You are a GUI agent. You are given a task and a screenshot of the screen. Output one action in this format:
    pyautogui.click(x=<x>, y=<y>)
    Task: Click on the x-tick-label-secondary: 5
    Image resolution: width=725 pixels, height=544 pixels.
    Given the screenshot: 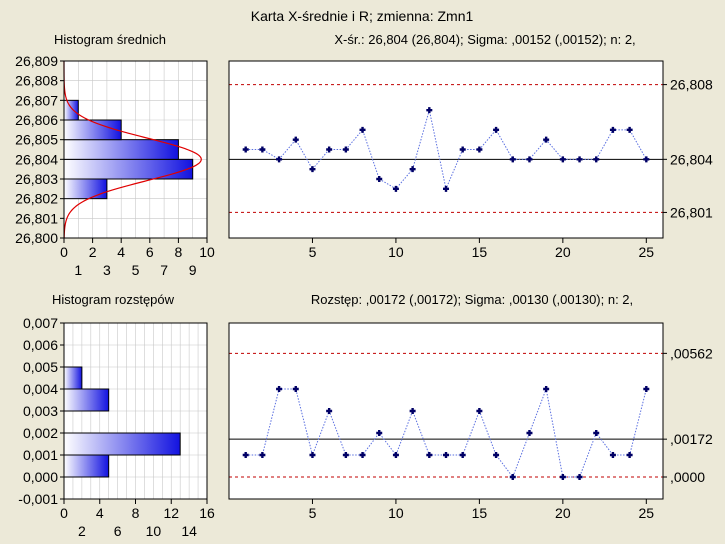 What is the action you would take?
    pyautogui.click(x=136, y=270)
    